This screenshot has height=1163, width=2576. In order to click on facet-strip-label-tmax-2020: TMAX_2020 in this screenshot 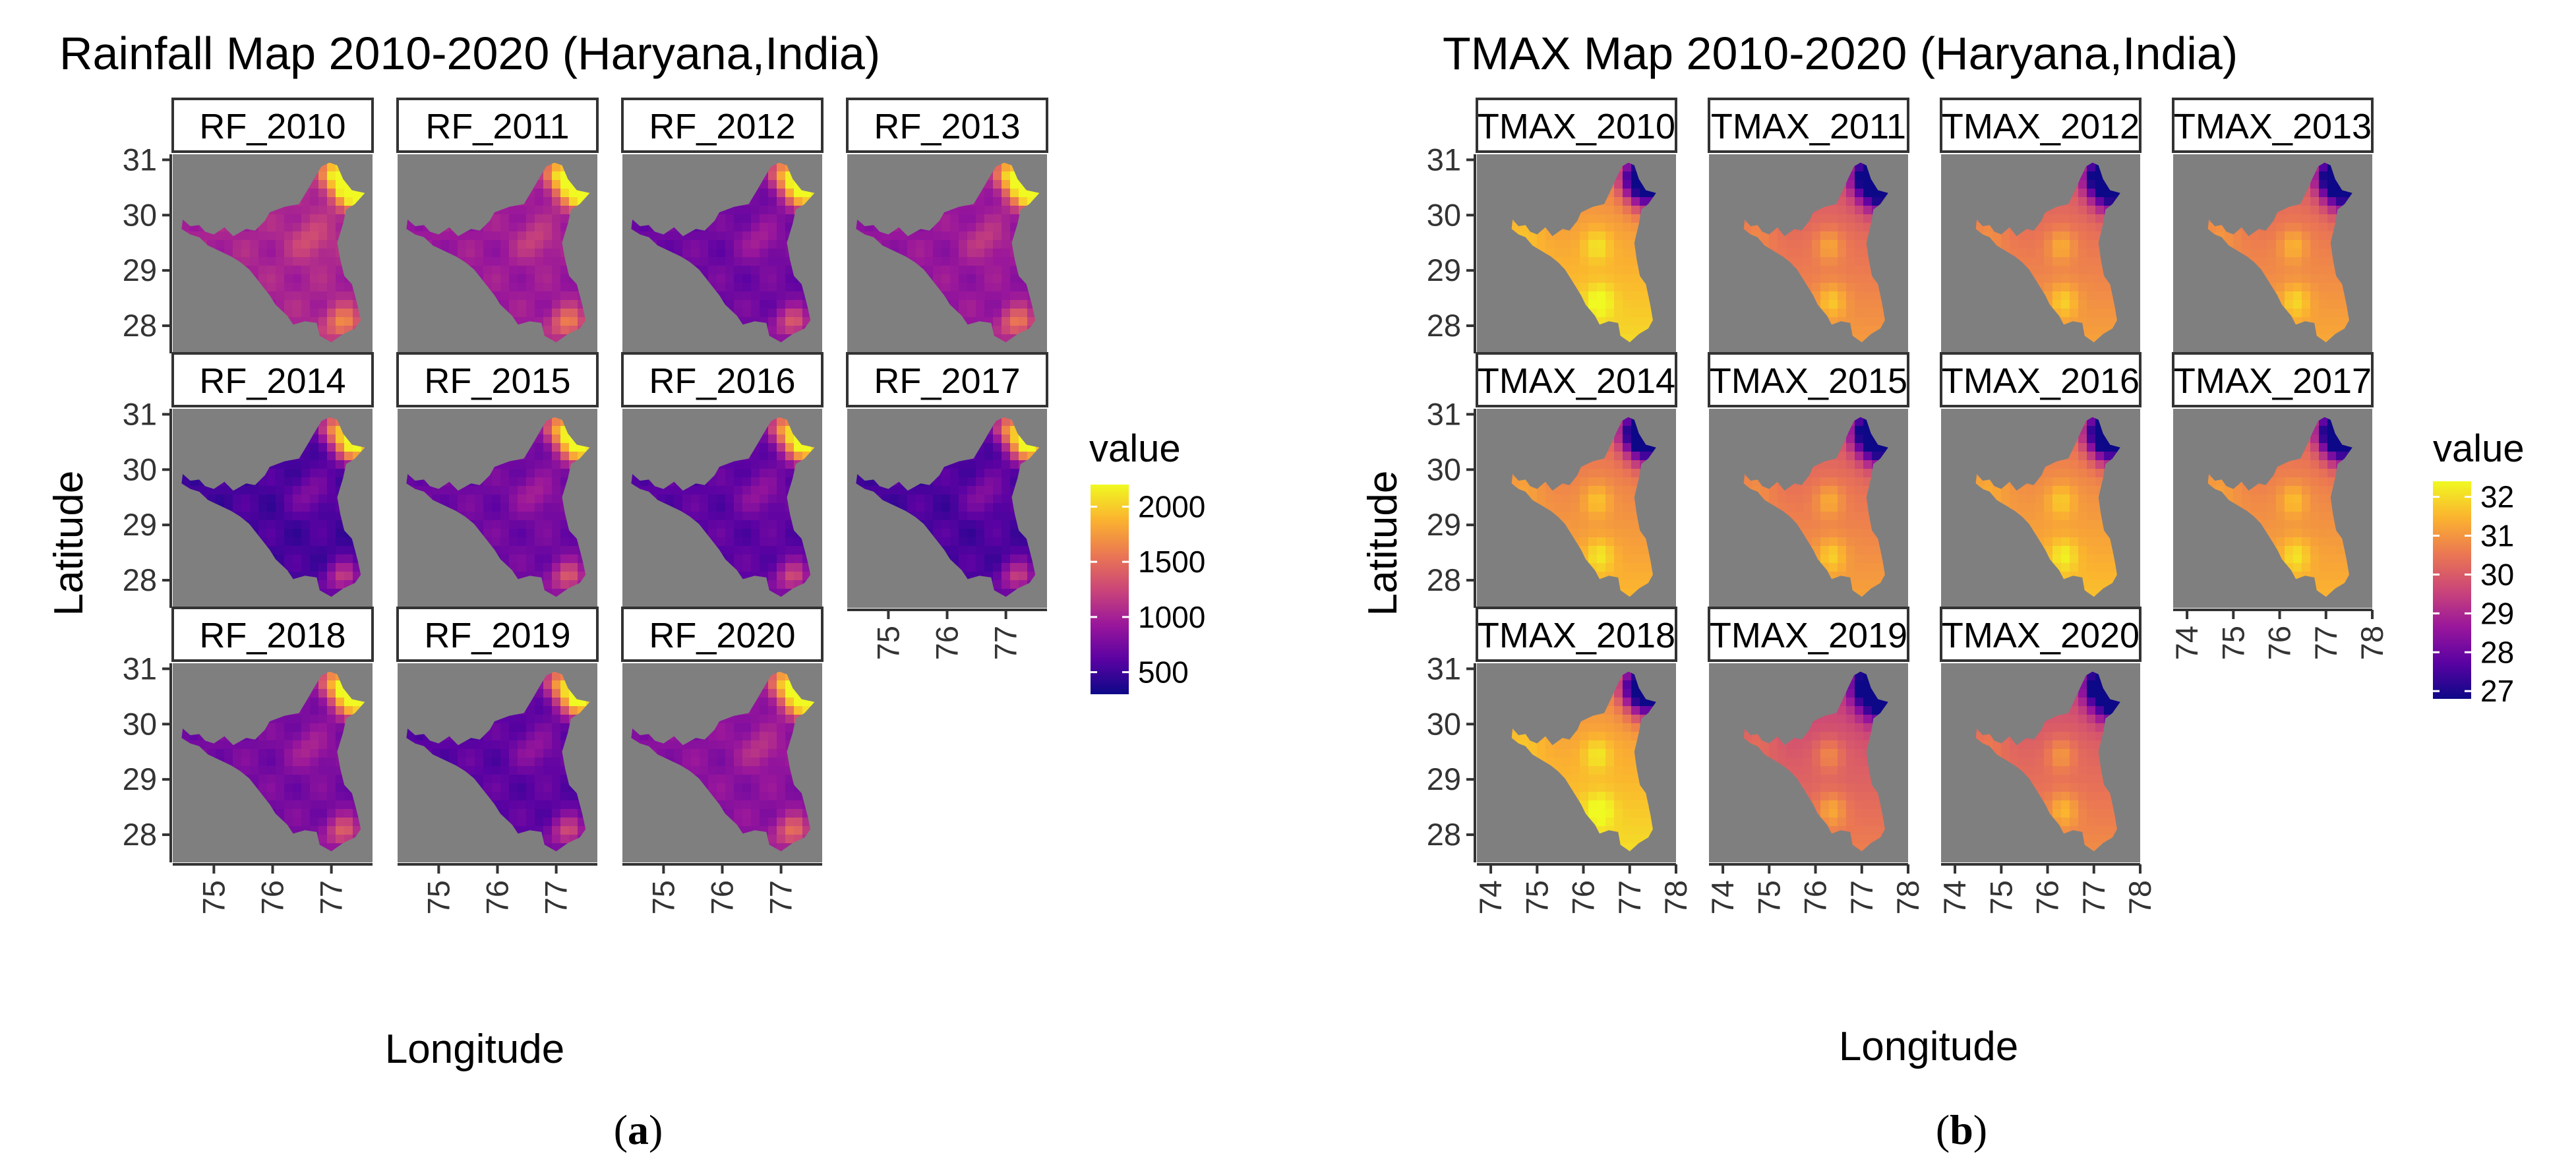, I will do `click(2041, 635)`.